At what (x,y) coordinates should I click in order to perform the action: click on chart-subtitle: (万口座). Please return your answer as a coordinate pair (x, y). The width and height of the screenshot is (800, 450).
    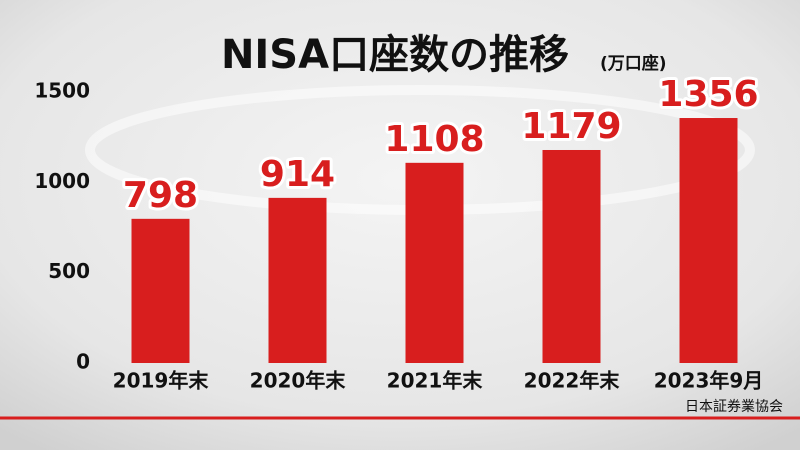
    Looking at the image, I should click on (633, 63).